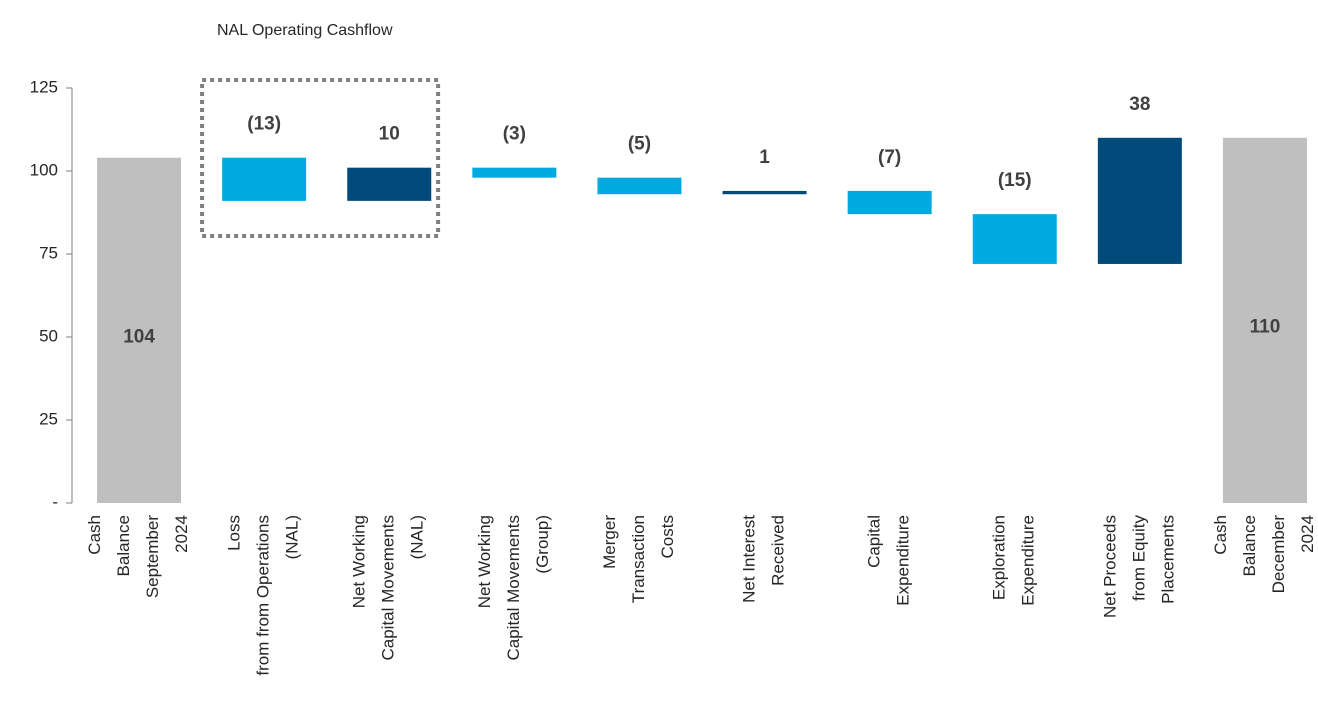 The height and width of the screenshot is (724, 1318). What do you see at coordinates (778, 550) in the screenshot?
I see `x-tick-label: Received` at bounding box center [778, 550].